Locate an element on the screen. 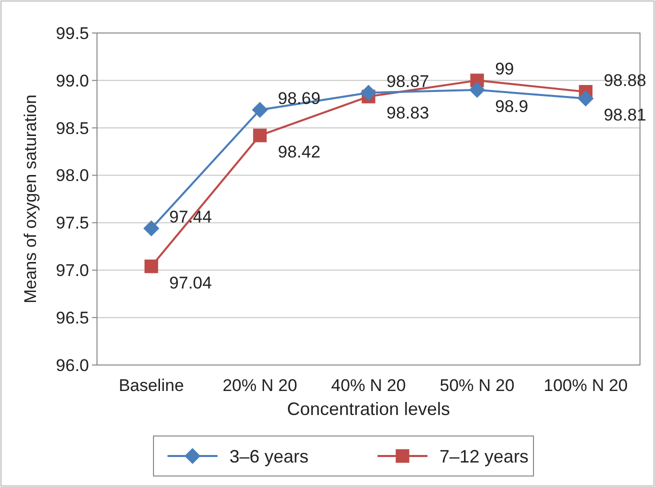  y-tick-label: 96.0 is located at coordinates (72, 365).